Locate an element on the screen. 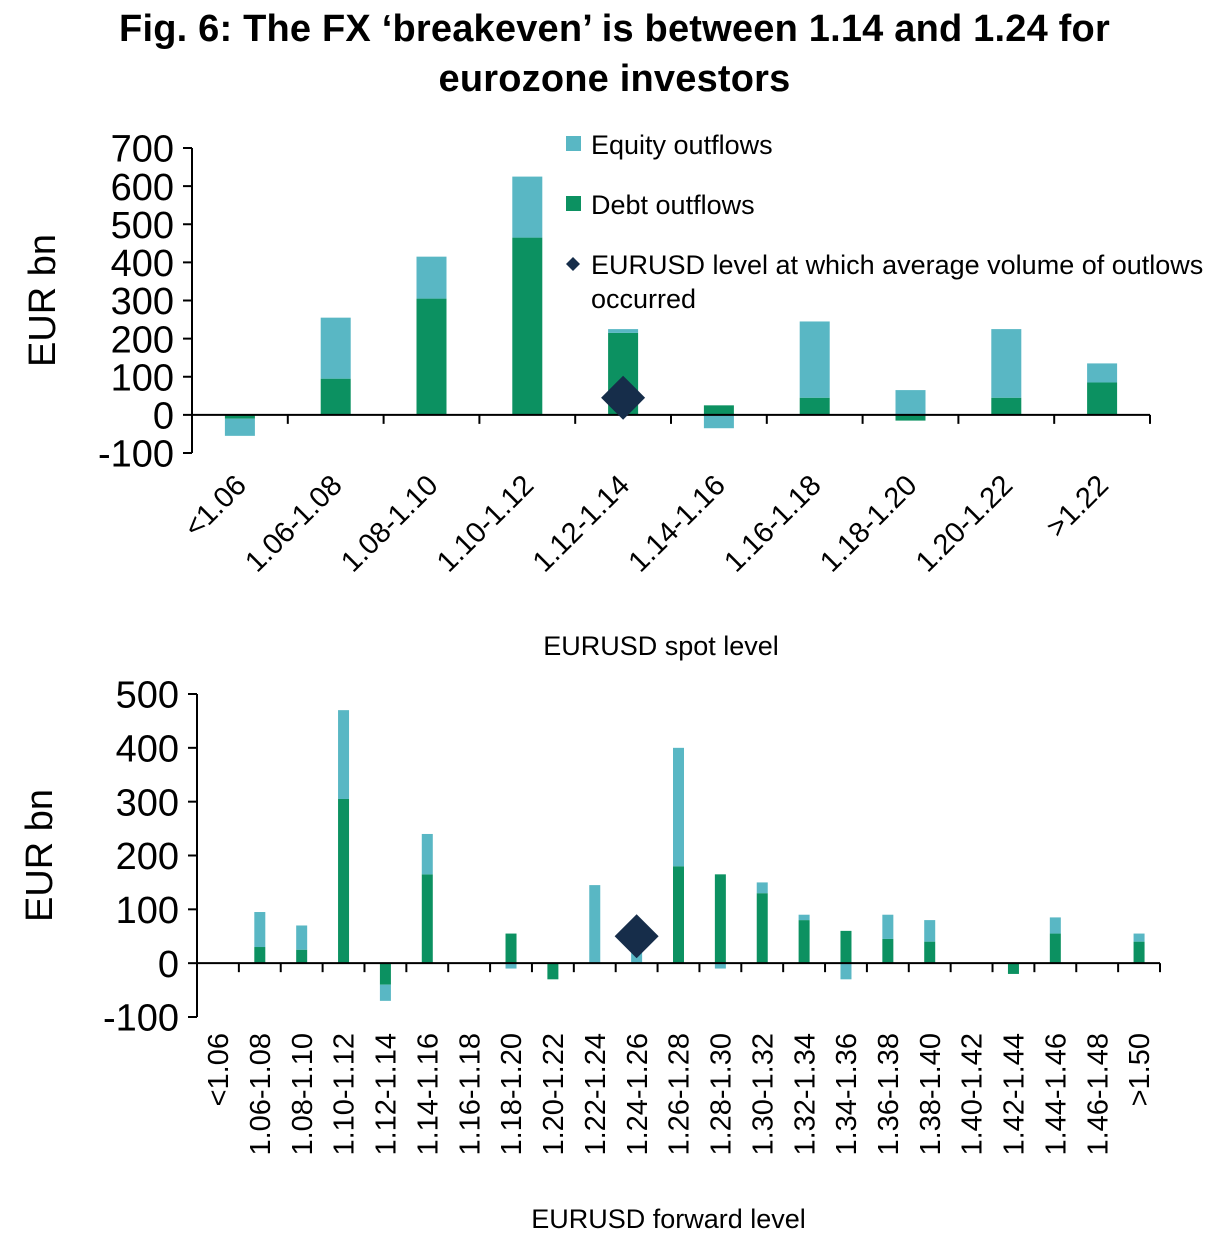  x-tick-label: 1.36-1.38 is located at coordinates (889, 1094).